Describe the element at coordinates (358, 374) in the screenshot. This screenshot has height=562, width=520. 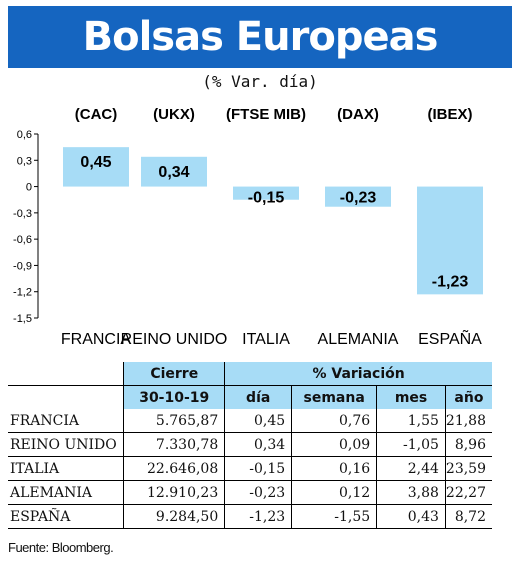
I see `header-variacion: % Variación` at that location.